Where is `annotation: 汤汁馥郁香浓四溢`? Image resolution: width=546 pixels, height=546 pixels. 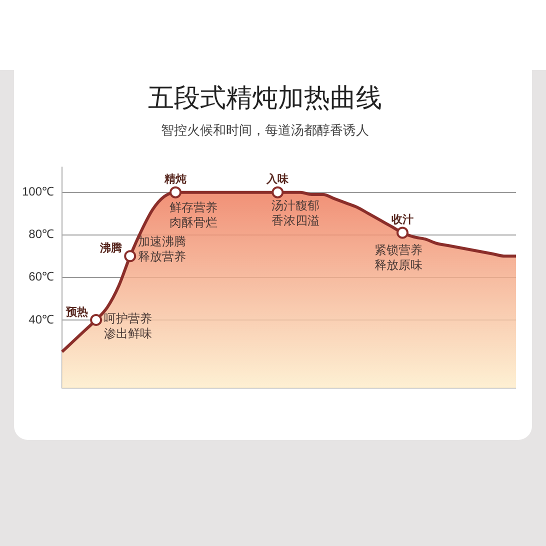
annotation: 汤汁馥郁香浓四溢 is located at coordinates (296, 213).